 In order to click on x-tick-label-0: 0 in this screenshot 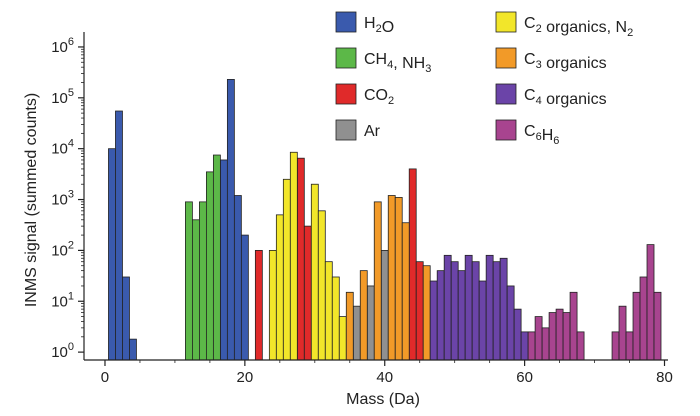, I will do `click(105, 377)`.